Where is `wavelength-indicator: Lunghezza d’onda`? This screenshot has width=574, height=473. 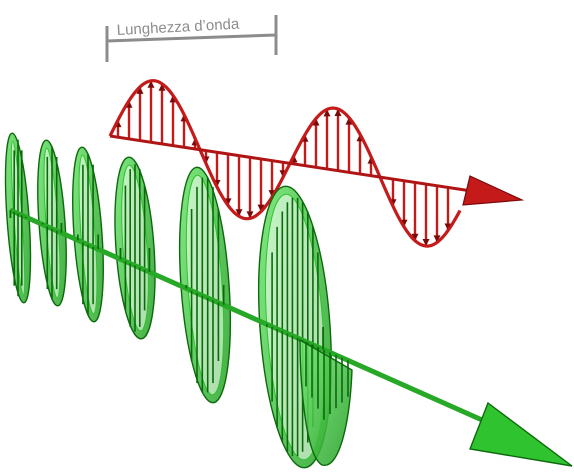
wavelength-indicator: Lunghezza d’onda is located at coordinates (191, 38).